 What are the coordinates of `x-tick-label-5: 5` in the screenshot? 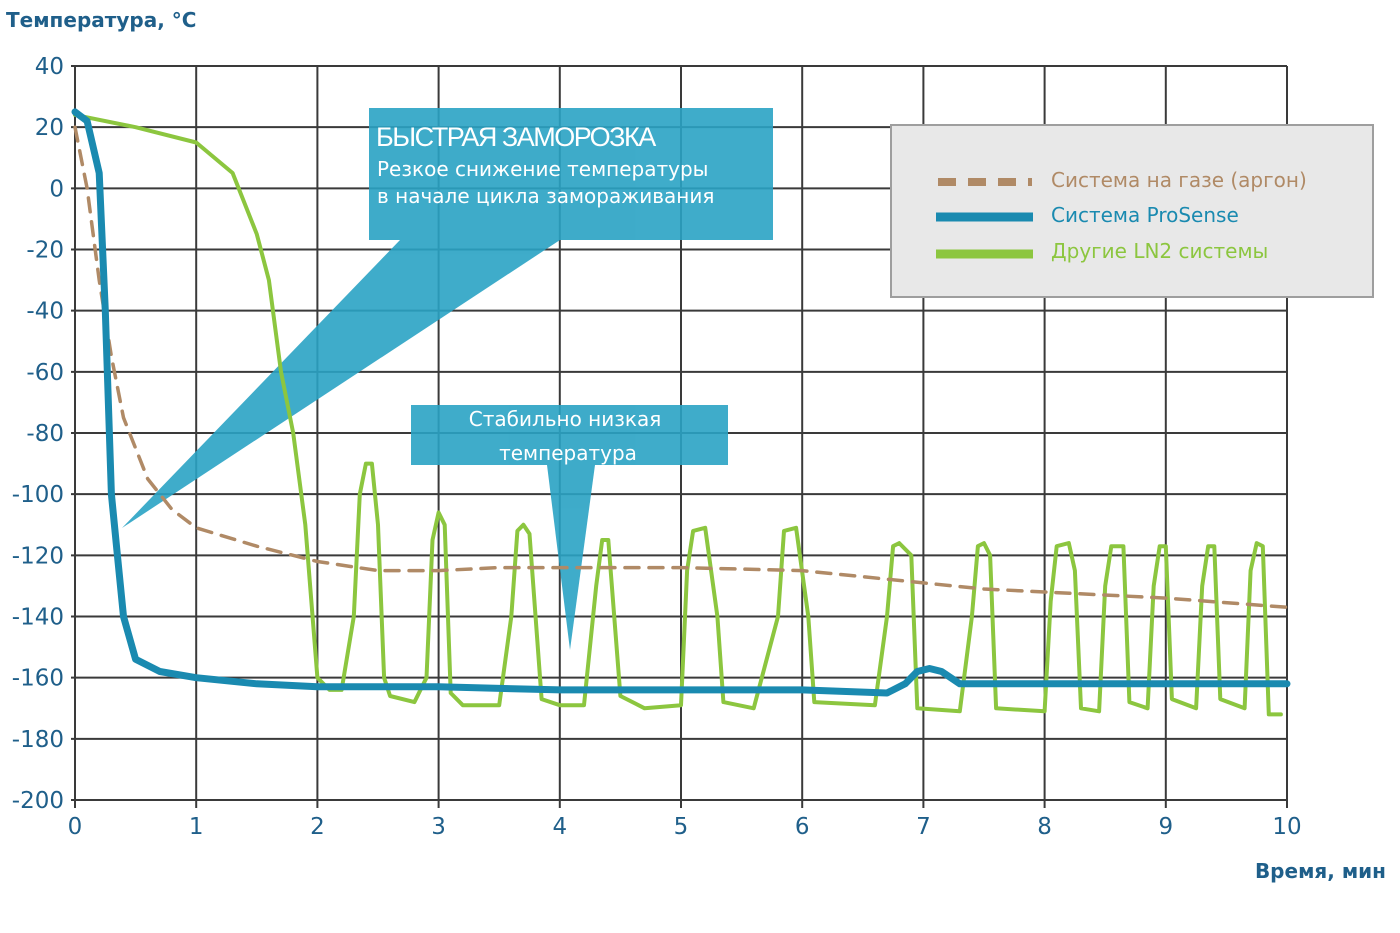 It's located at (681, 827).